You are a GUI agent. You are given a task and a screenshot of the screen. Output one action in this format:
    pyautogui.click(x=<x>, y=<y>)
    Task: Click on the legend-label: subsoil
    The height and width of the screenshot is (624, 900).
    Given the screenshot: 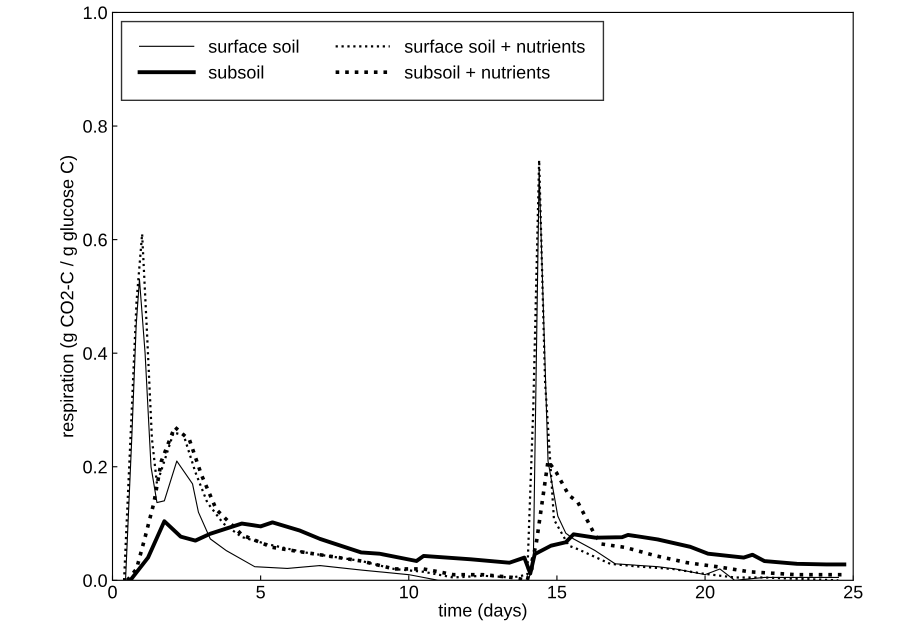 What is the action you would take?
    pyautogui.click(x=236, y=72)
    